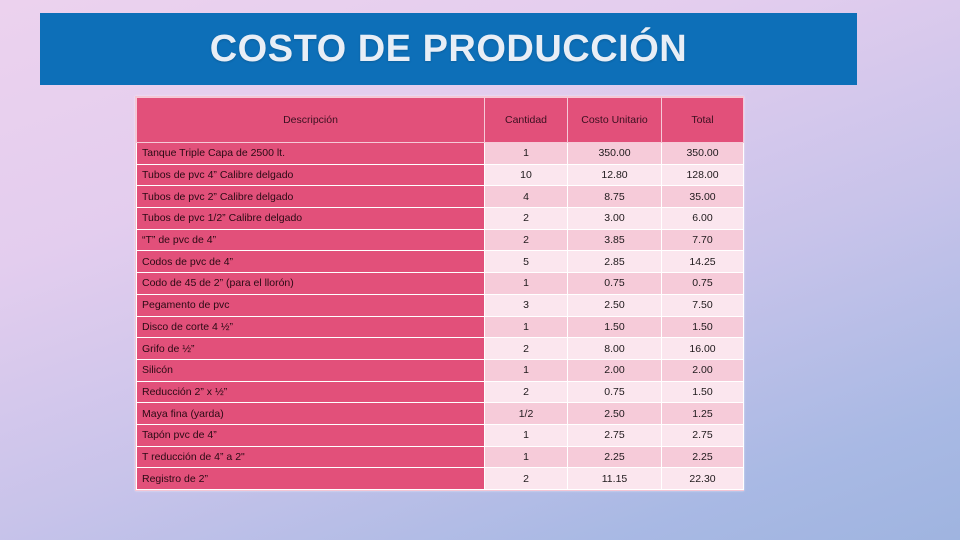  I want to click on header-unit-cost: Costo Unitario, so click(614, 120).